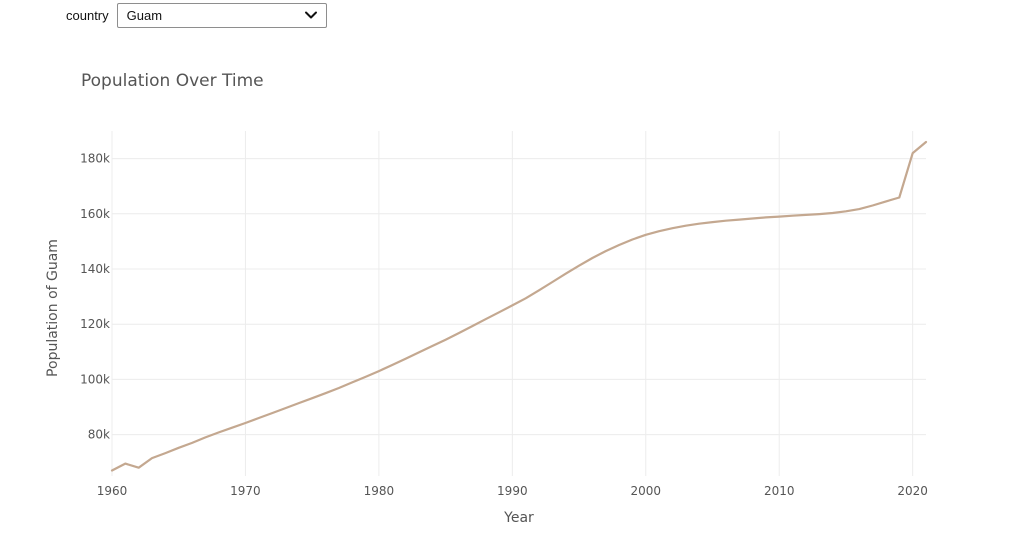 This screenshot has height=534, width=1010. What do you see at coordinates (99, 435) in the screenshot?
I see `y-tick-label: 80k` at bounding box center [99, 435].